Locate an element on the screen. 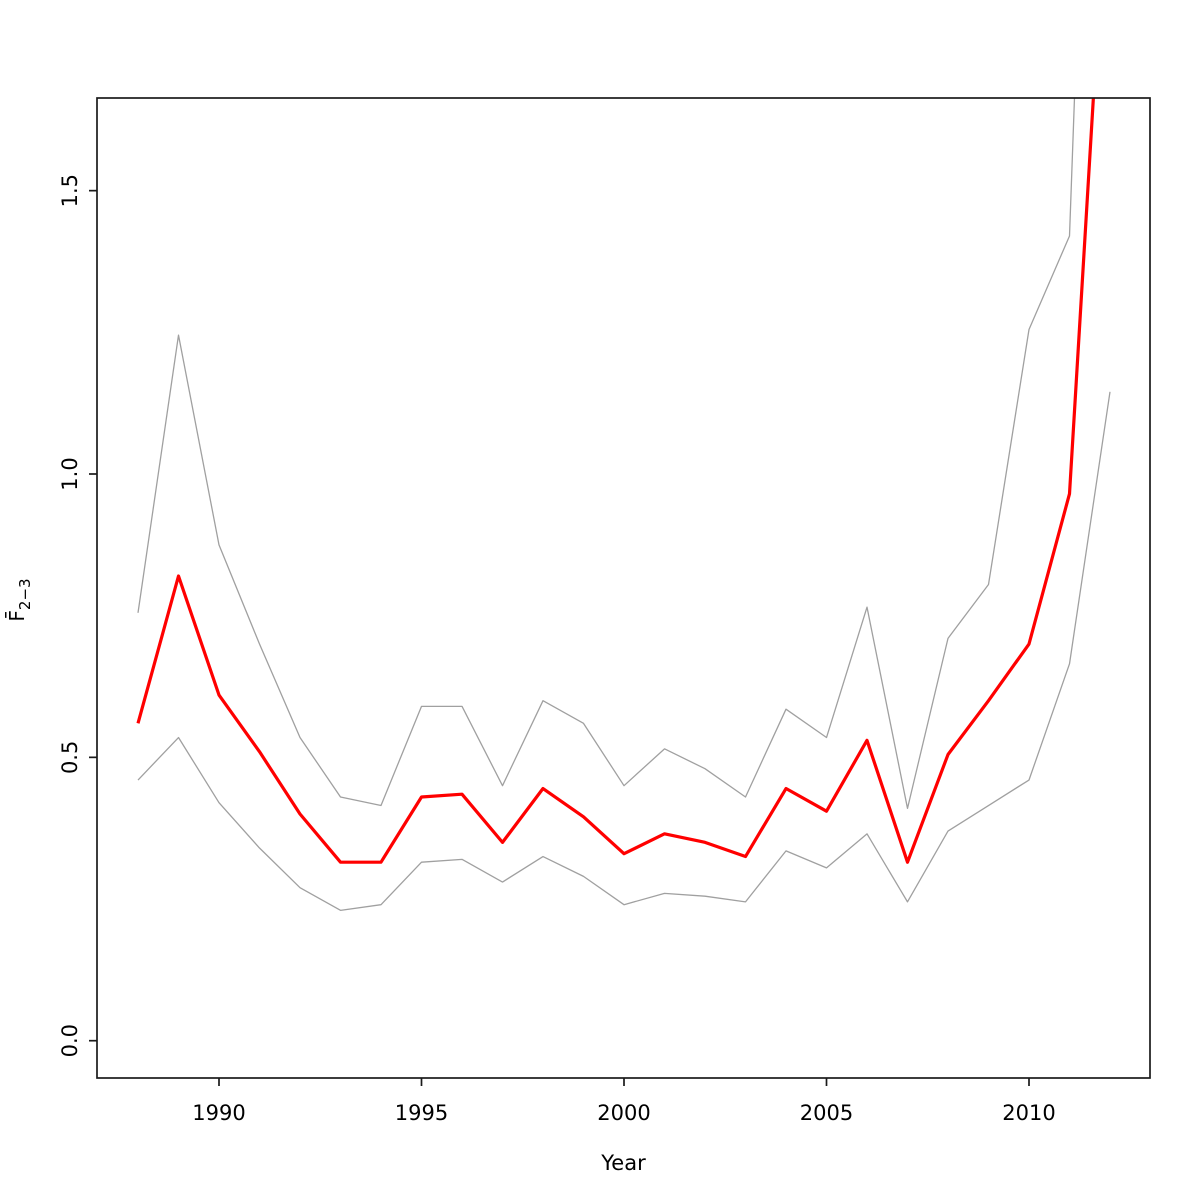 This screenshot has width=1200, height=1200. x-tick-label: 1990 is located at coordinates (218, 1113).